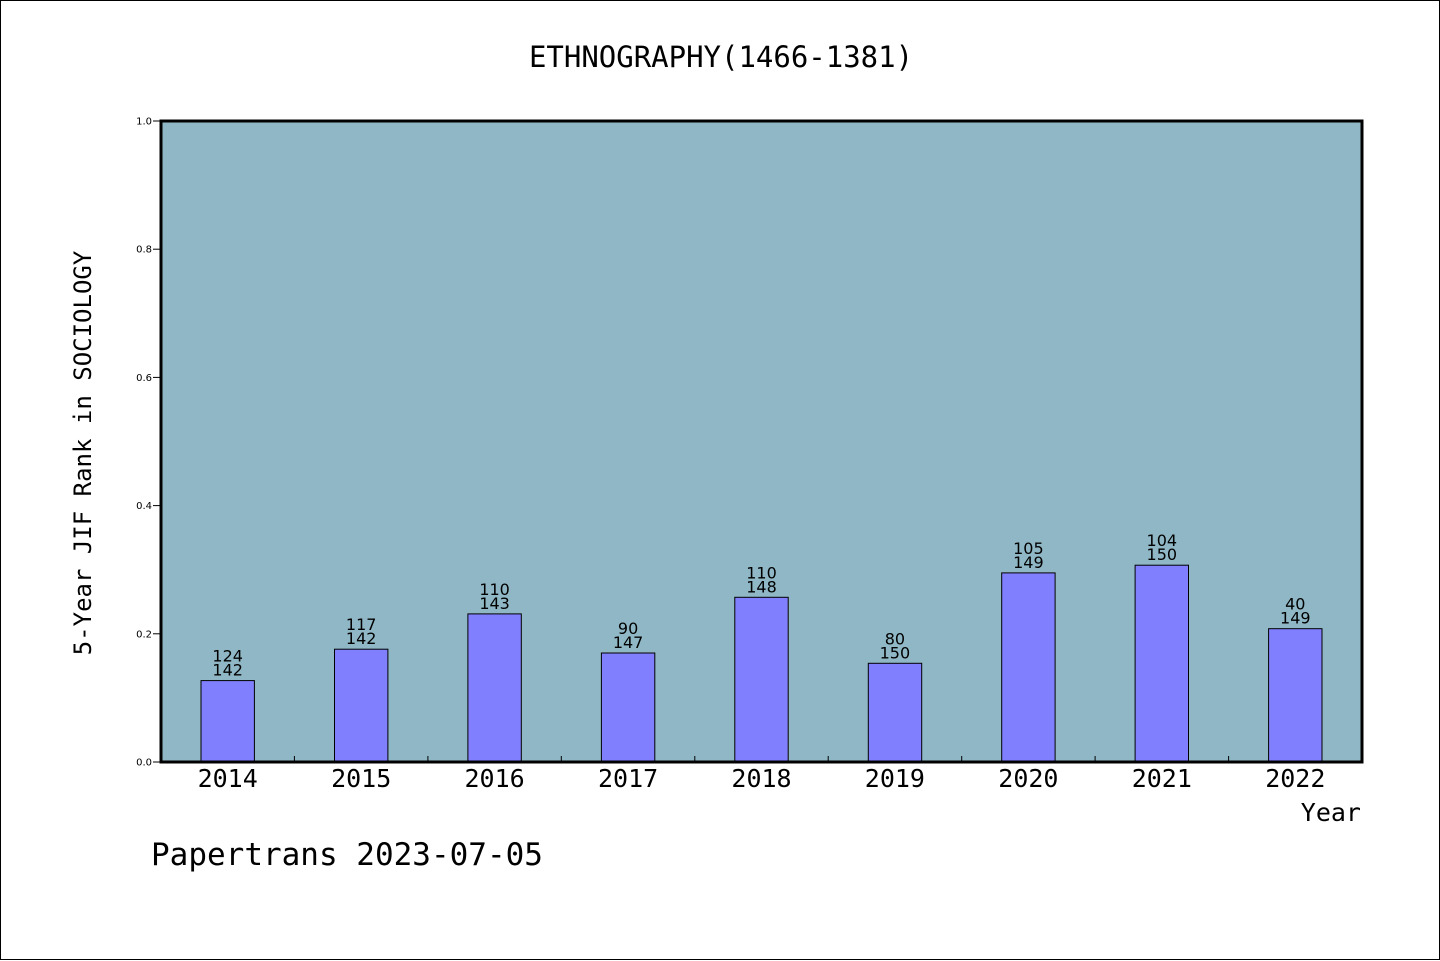  What do you see at coordinates (361, 778) in the screenshot?
I see `x-tick-label-2015: 2015` at bounding box center [361, 778].